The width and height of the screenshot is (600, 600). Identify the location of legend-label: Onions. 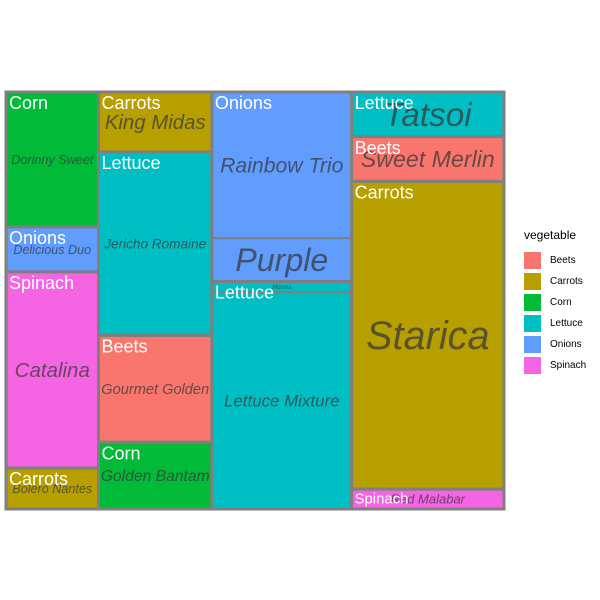
(566, 344).